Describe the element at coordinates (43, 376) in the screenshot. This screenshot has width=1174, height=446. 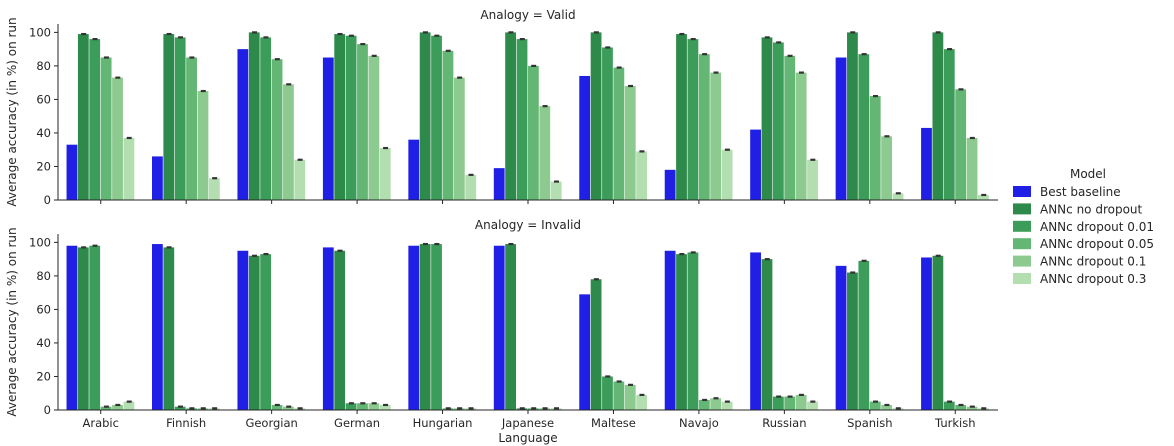
I see `y-tick-label: 20` at that location.